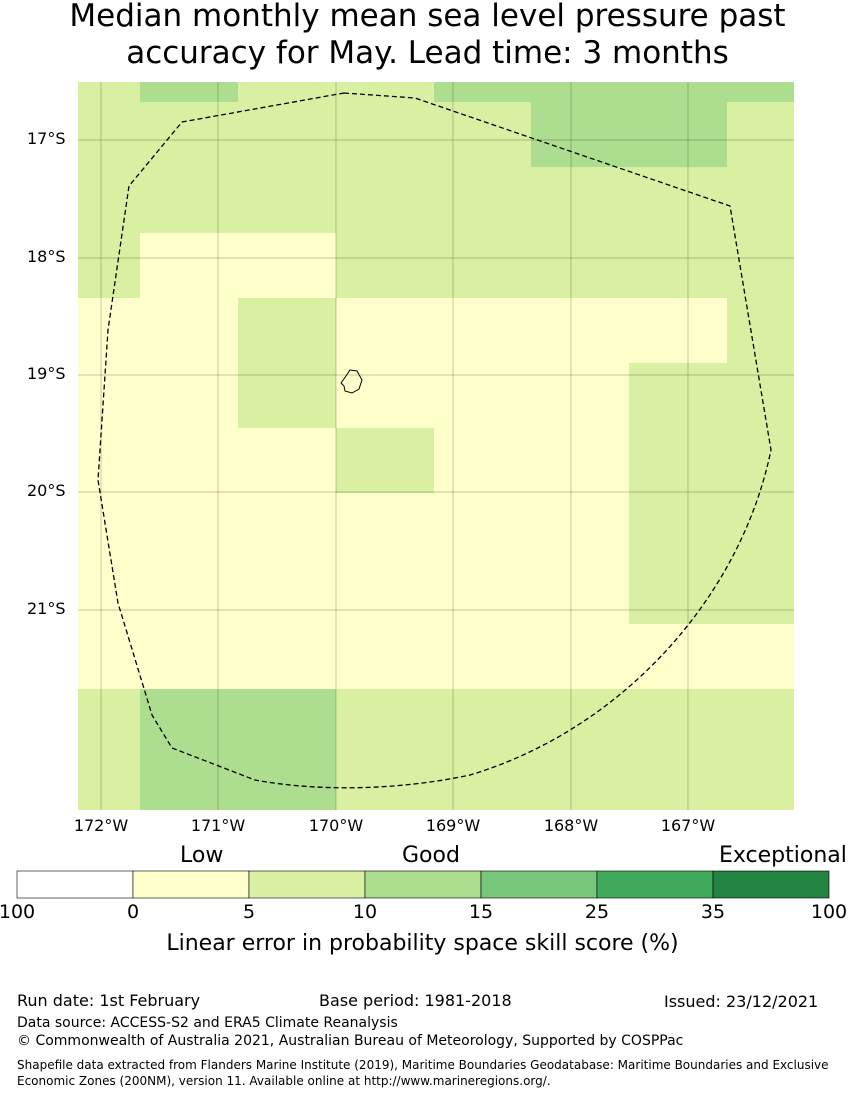 This screenshot has height=1095, width=855. What do you see at coordinates (431, 855) in the screenshot?
I see `category-label-good: Good` at bounding box center [431, 855].